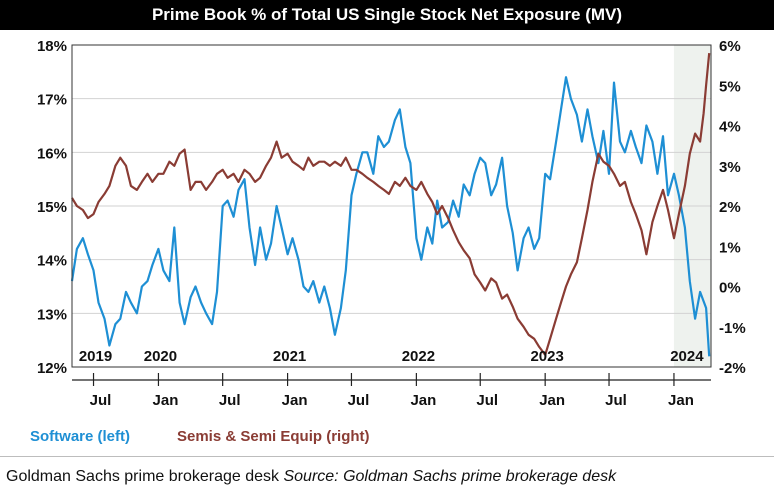  What do you see at coordinates (687, 356) in the screenshot?
I see `year-label: 2024` at bounding box center [687, 356].